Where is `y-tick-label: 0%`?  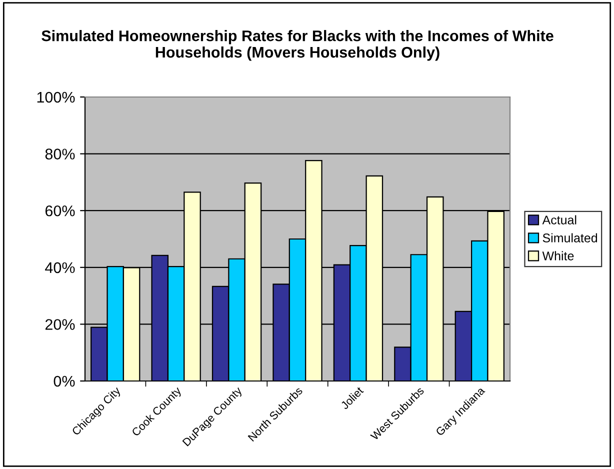
y-tick-label: 0% is located at coordinates (64, 381).